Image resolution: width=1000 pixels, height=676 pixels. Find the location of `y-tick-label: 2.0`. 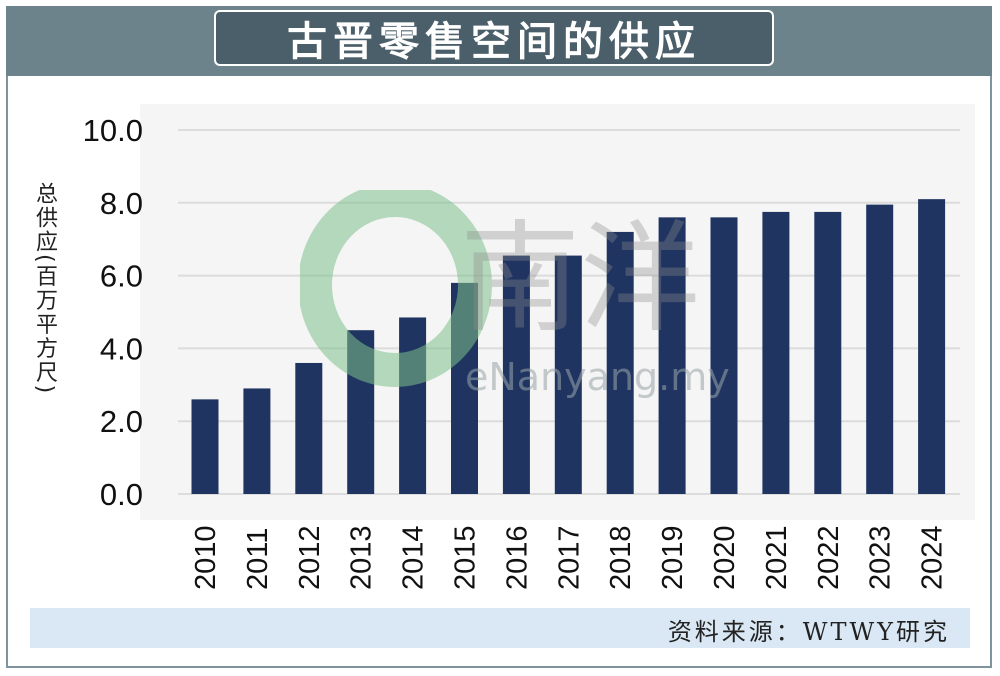

y-tick-label: 2.0 is located at coordinates (121, 421).